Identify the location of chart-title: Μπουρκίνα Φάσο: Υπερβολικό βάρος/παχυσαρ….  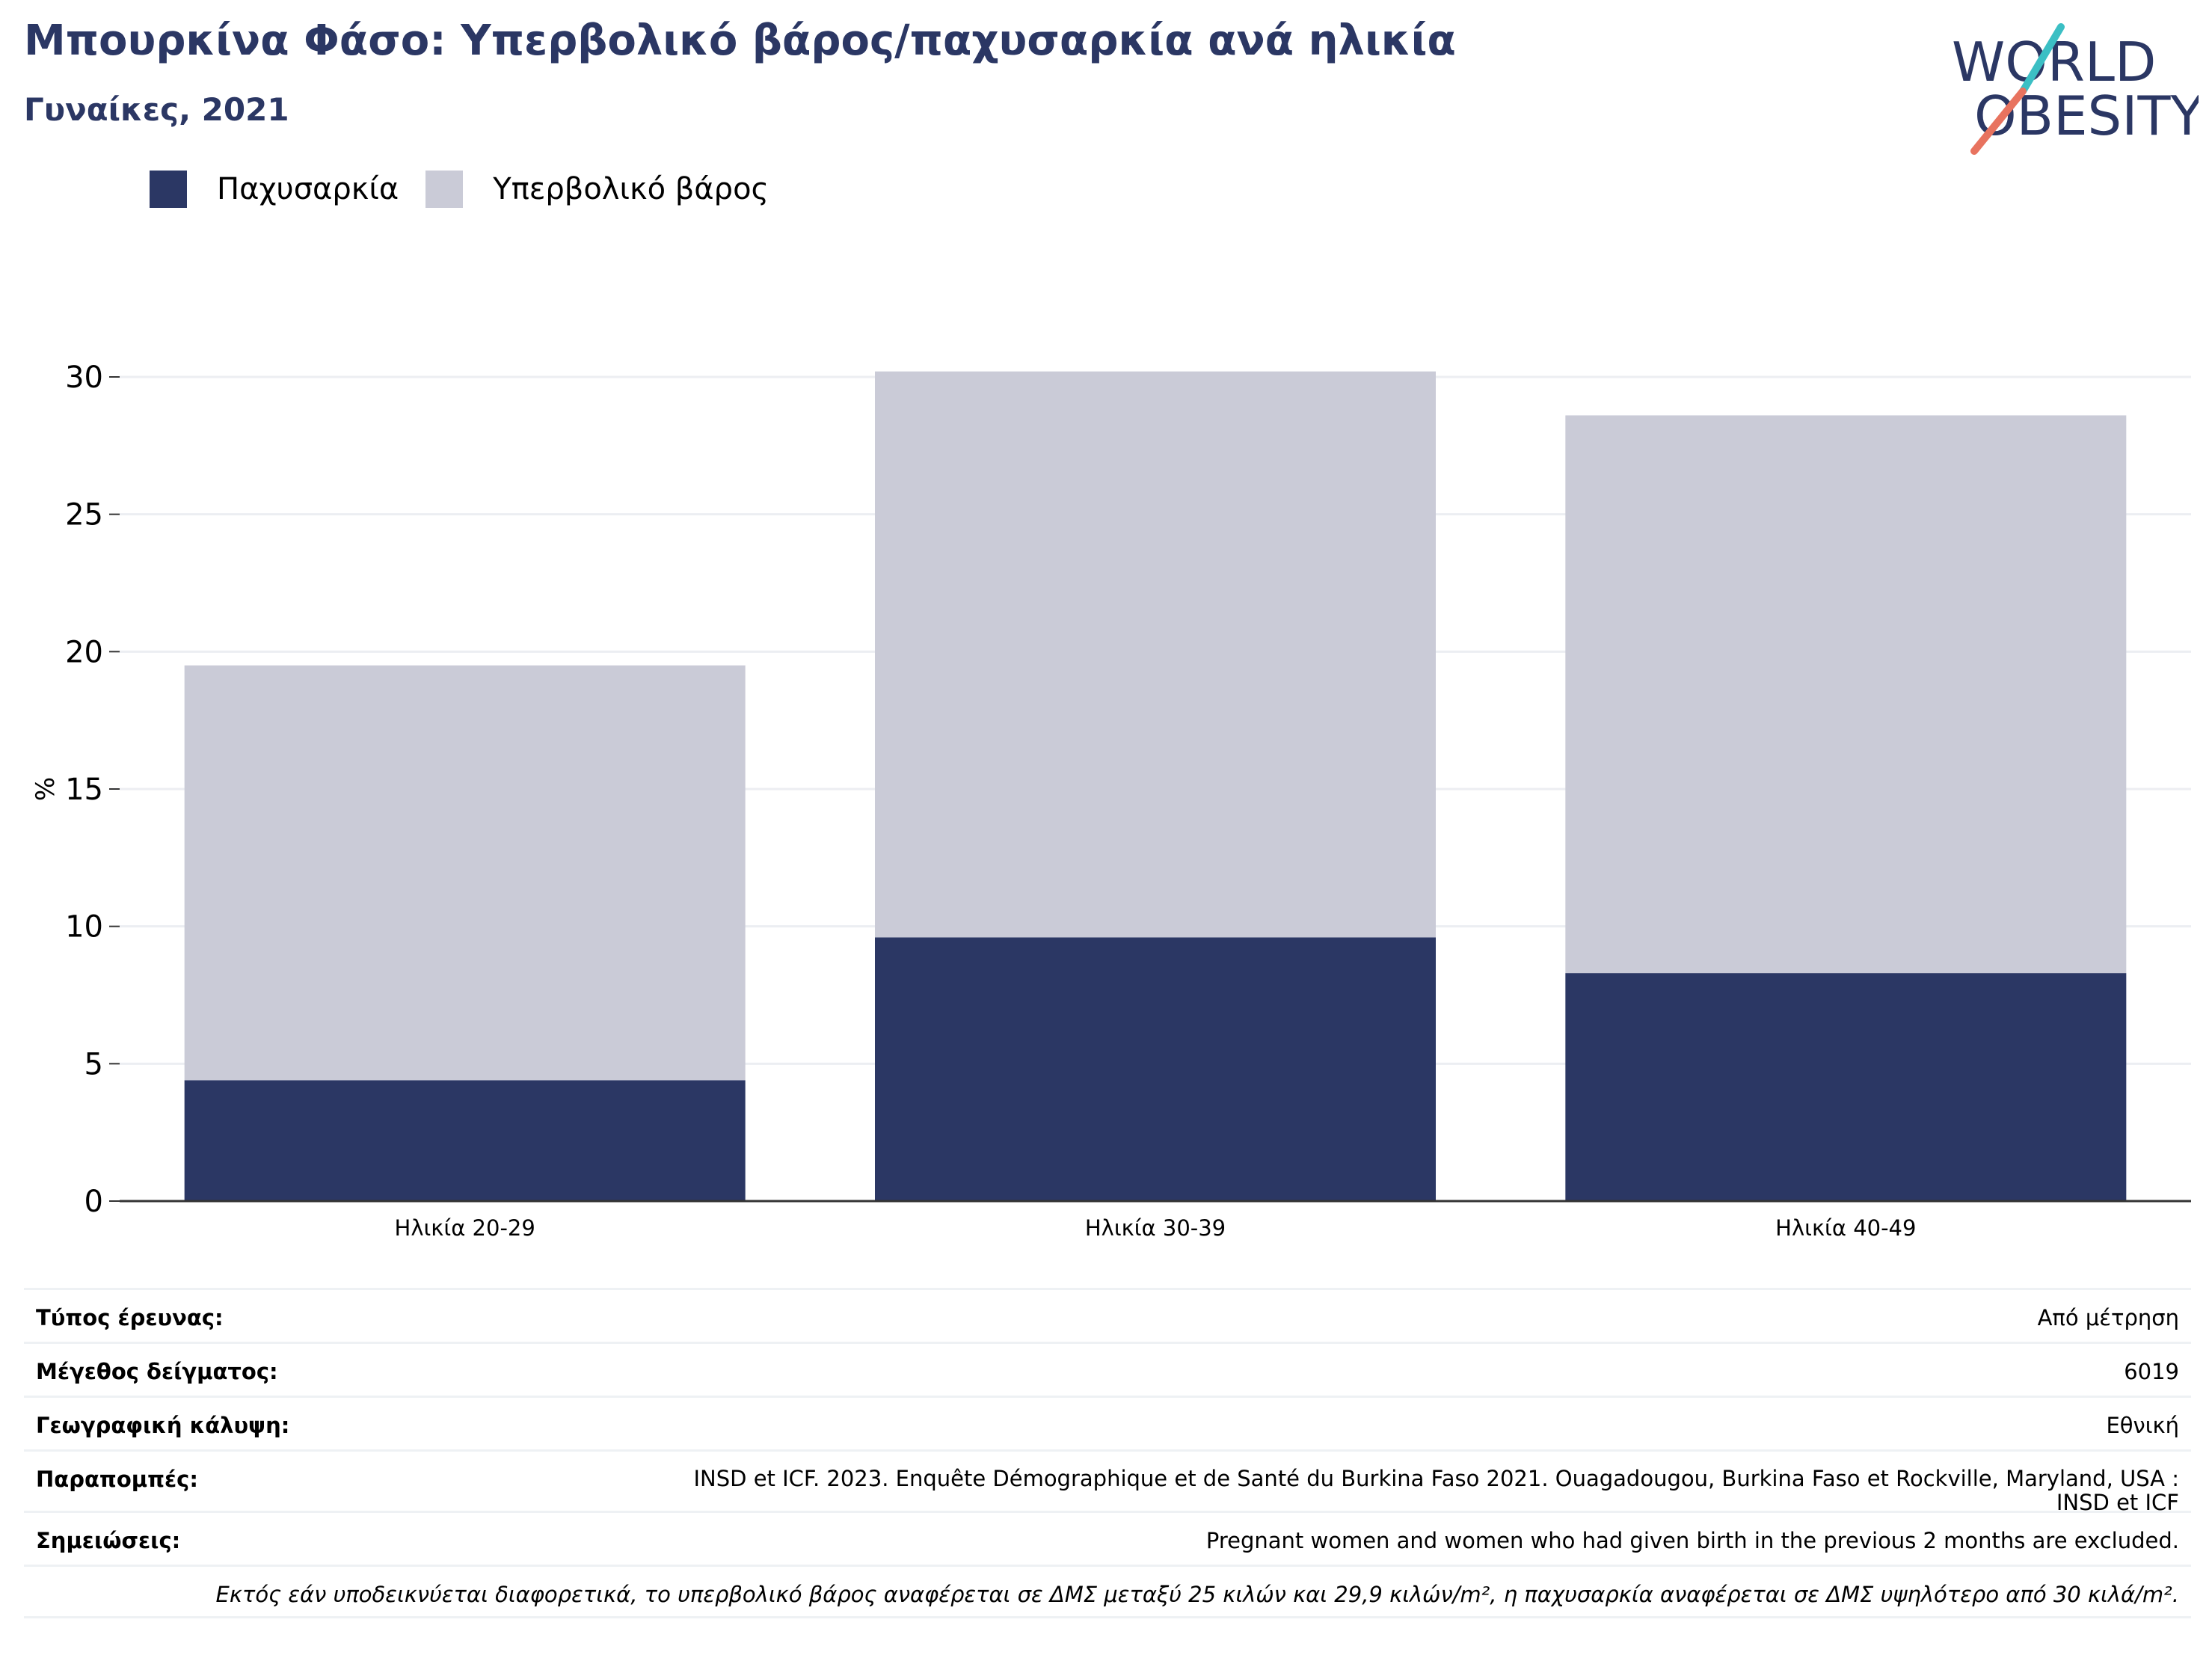
(740, 40).